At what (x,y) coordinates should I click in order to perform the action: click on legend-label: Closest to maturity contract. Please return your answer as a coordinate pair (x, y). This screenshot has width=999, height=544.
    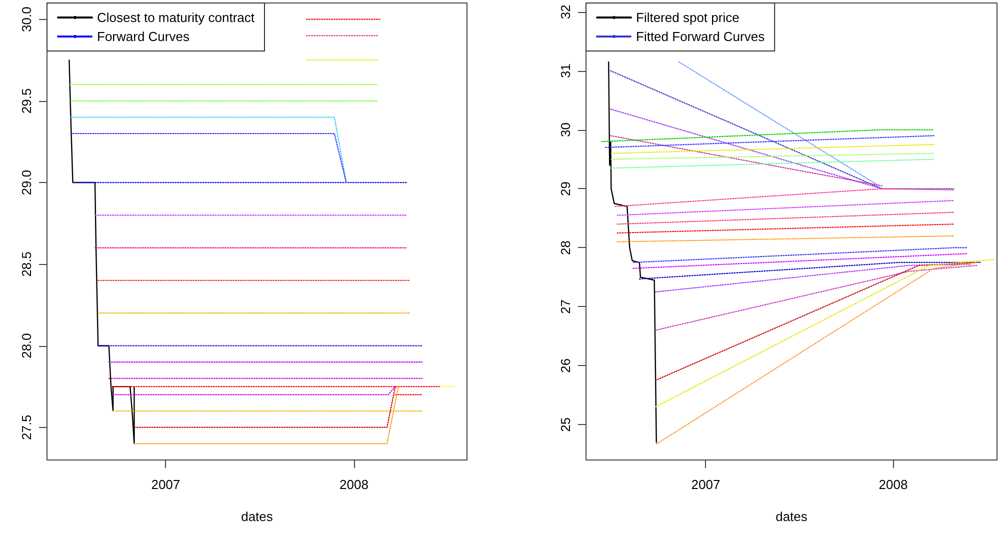
    Looking at the image, I should click on (176, 17).